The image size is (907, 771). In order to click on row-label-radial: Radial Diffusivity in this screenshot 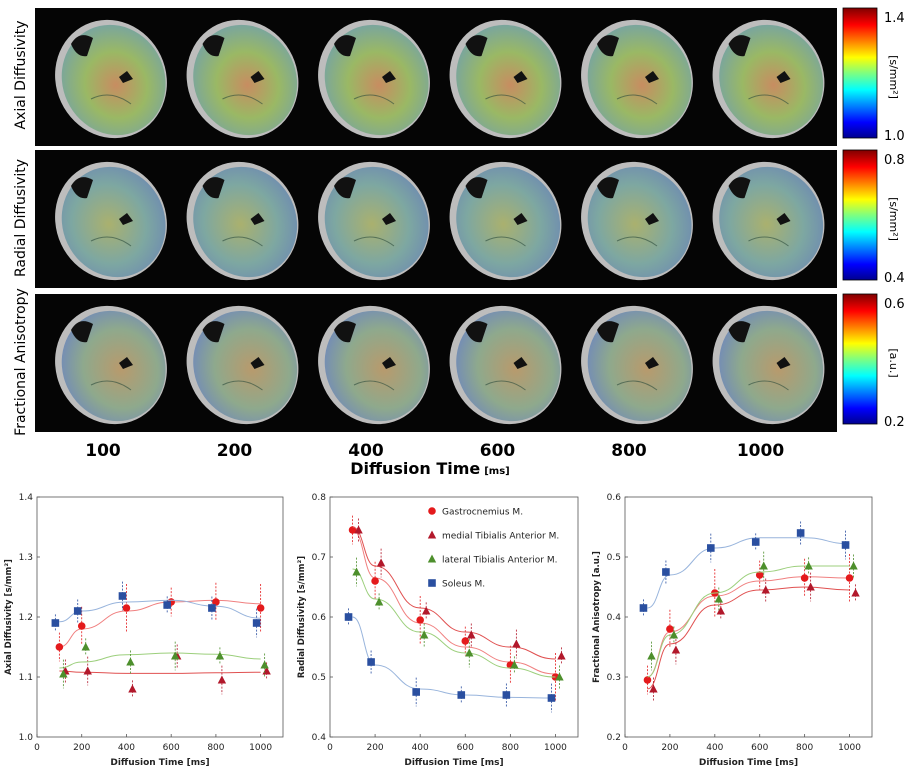, I will do `click(21, 218)`.